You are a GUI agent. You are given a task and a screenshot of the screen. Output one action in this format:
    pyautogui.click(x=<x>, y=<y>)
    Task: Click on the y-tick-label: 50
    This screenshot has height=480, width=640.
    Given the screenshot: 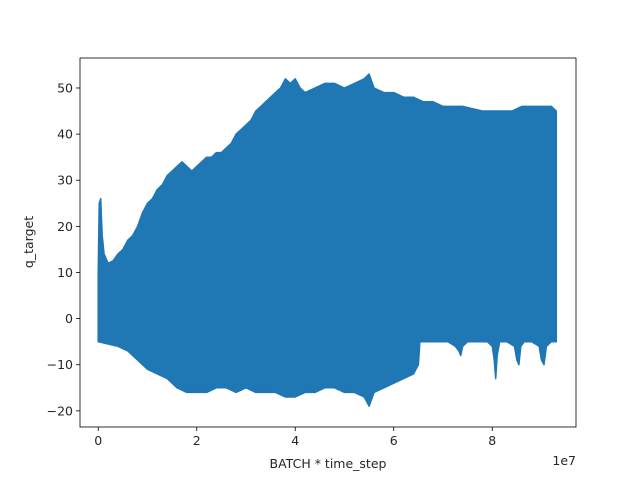 What is the action you would take?
    pyautogui.click(x=65, y=87)
    